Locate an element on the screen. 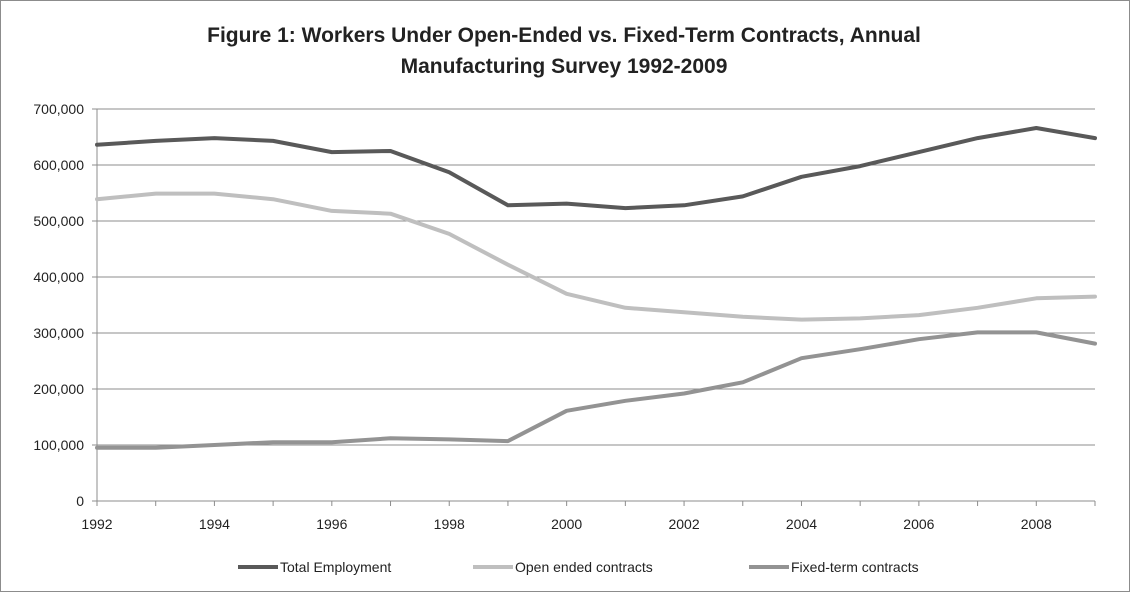 The width and height of the screenshot is (1130, 592). x-tick-label: 2008 is located at coordinates (1036, 524).